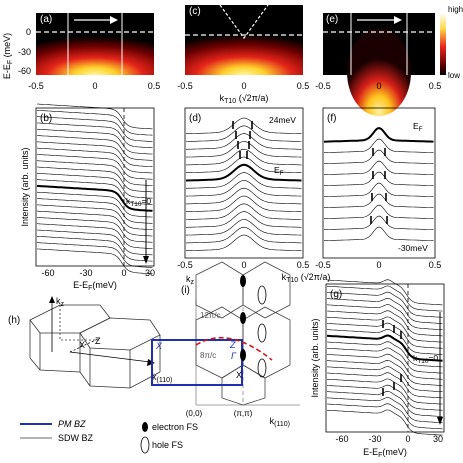 This screenshot has width=463, height=463. What do you see at coordinates (425, 359) in the screenshot?
I see `kzero-label-g: kT10=0` at bounding box center [425, 359].